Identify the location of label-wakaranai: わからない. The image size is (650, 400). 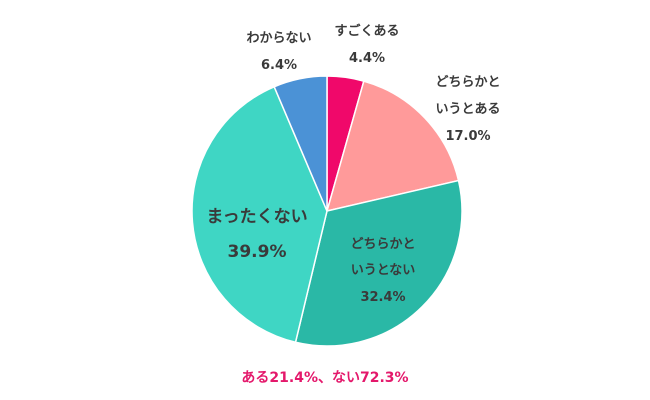
(278, 38).